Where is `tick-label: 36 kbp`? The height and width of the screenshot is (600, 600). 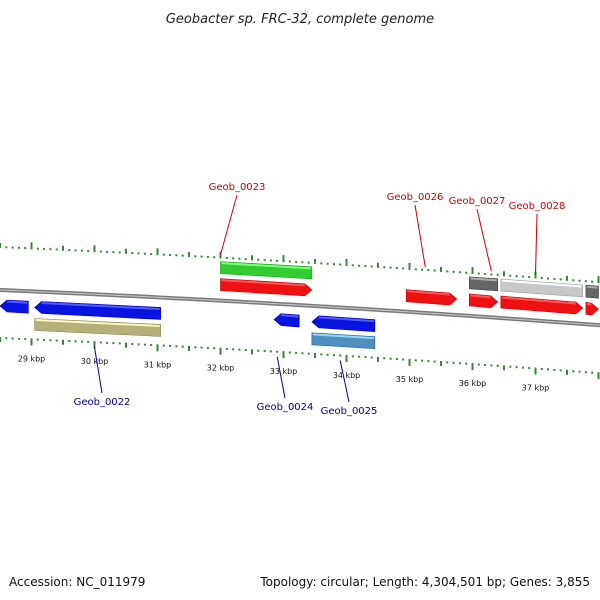
tick-label: 36 kbp is located at coordinates (473, 383).